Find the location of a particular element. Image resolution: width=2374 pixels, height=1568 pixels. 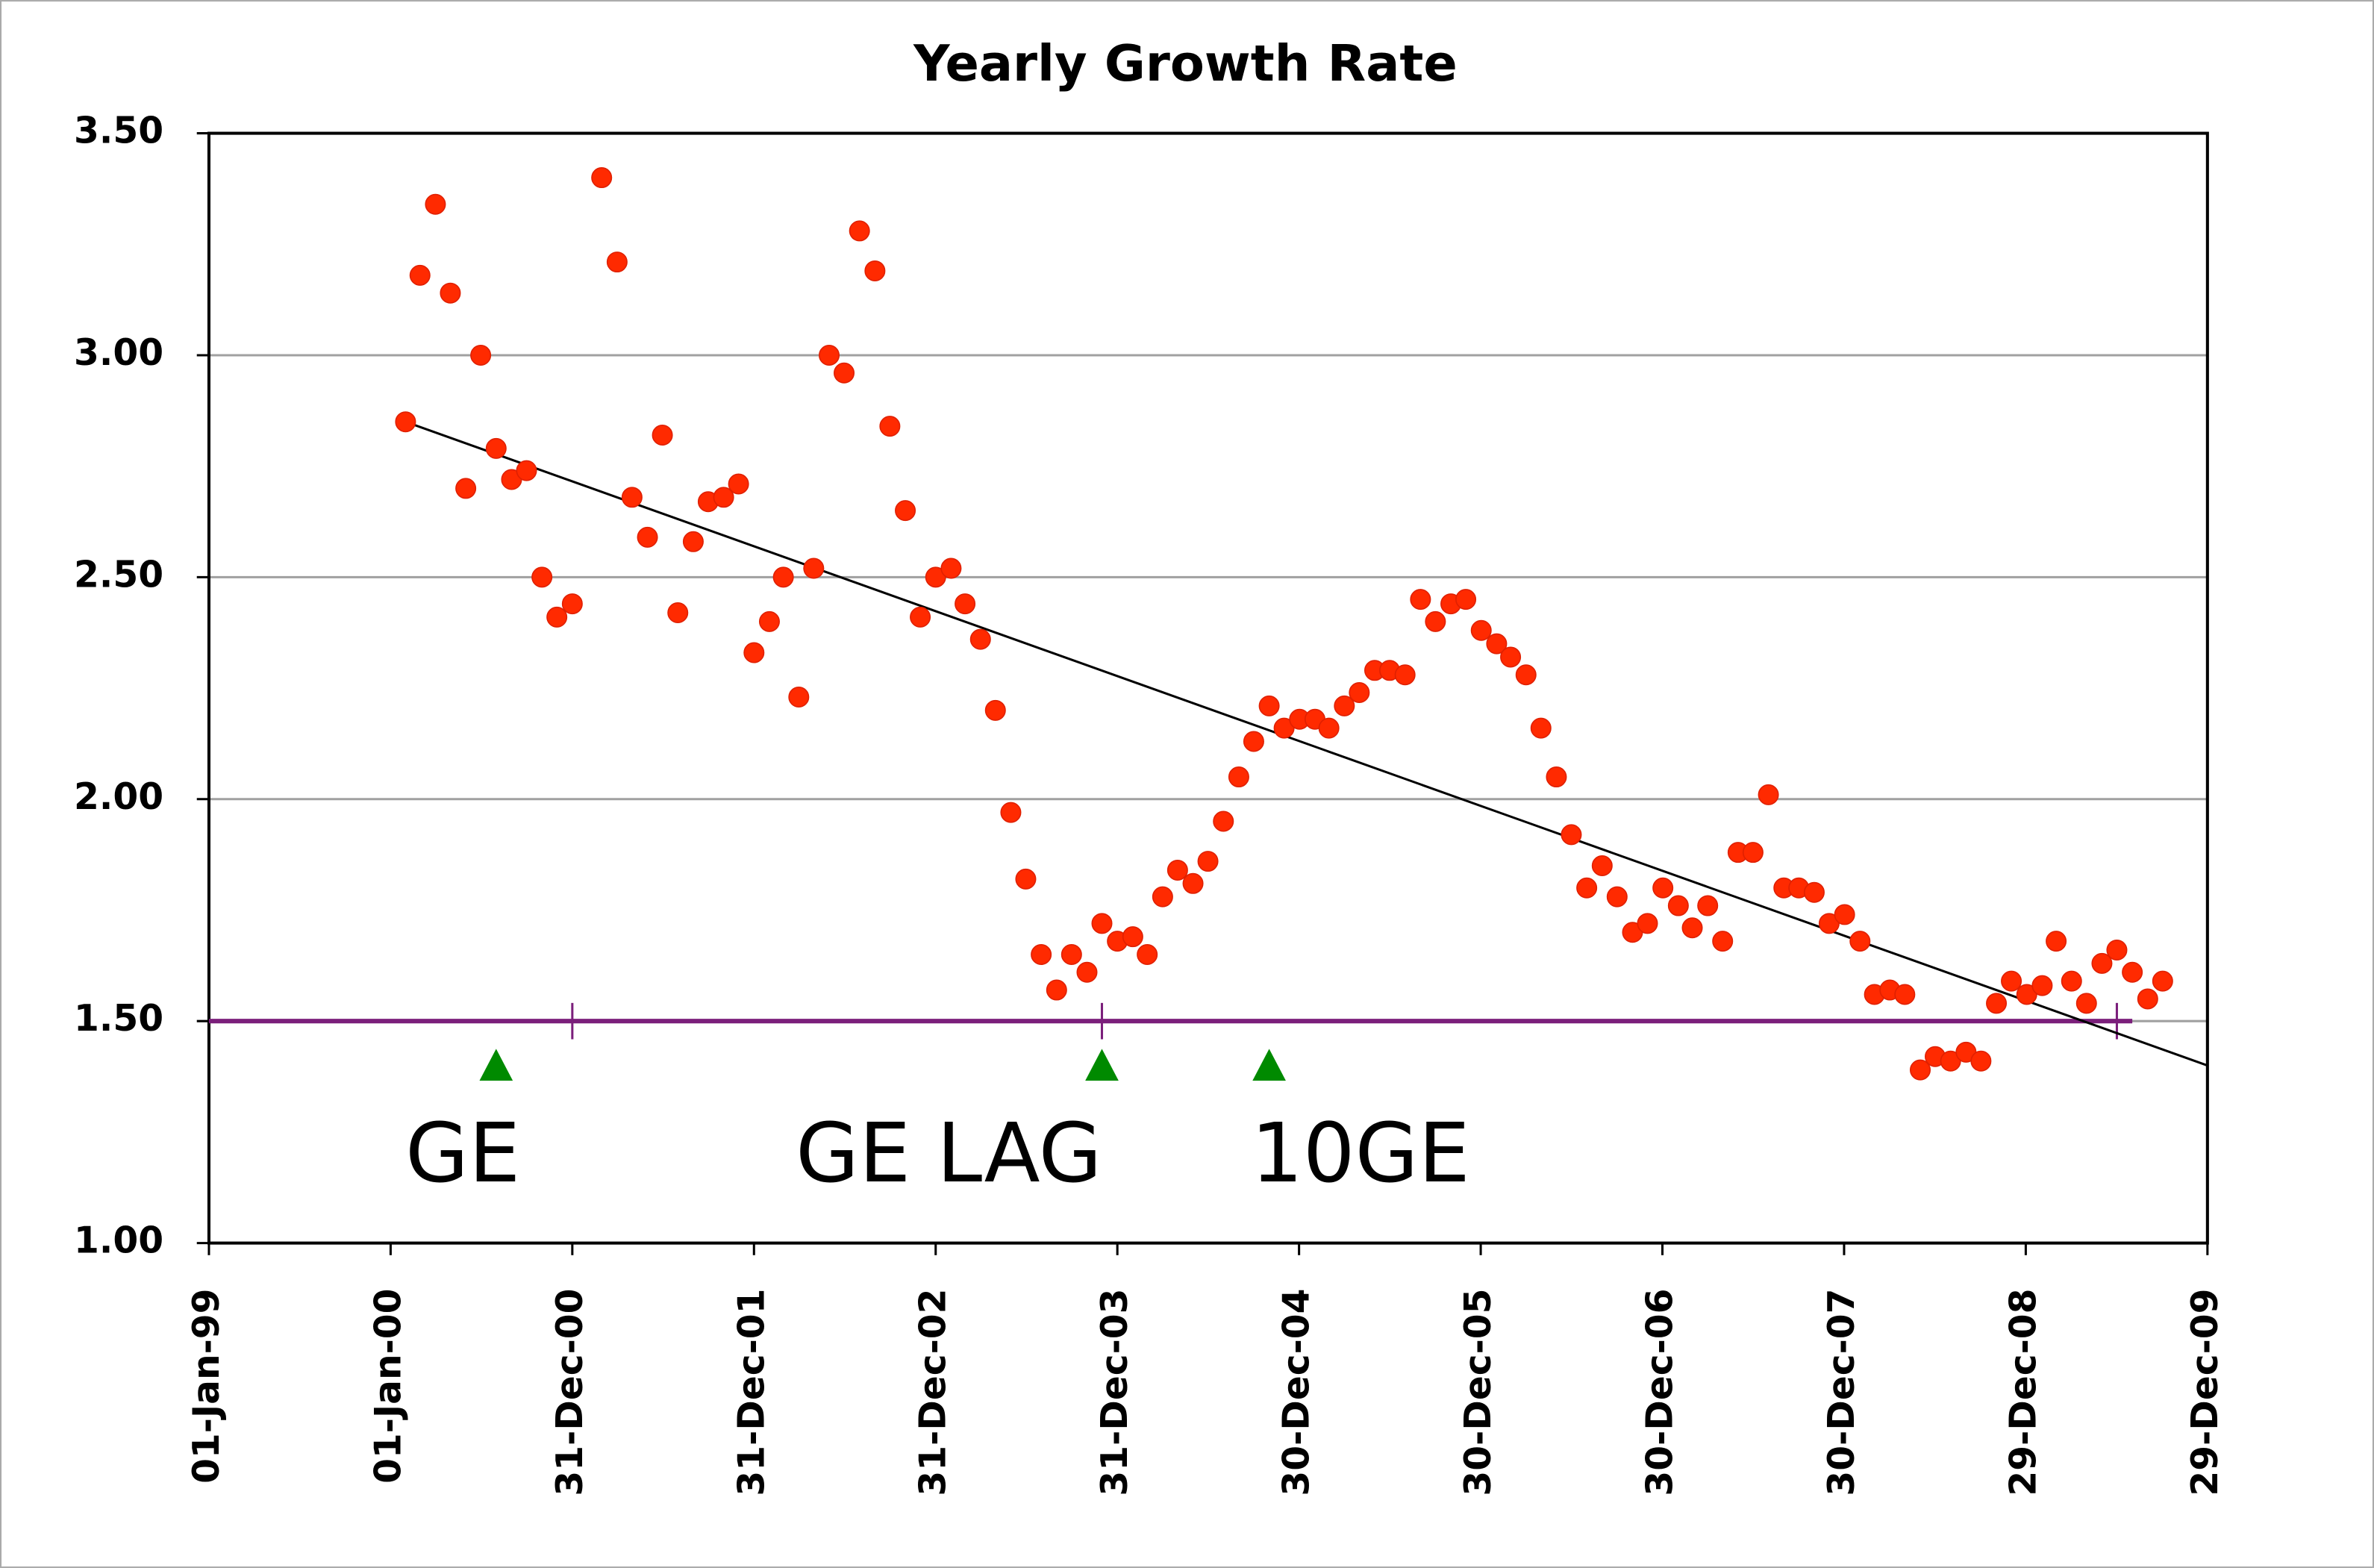

marker-label: GE is located at coordinates (462, 1153).